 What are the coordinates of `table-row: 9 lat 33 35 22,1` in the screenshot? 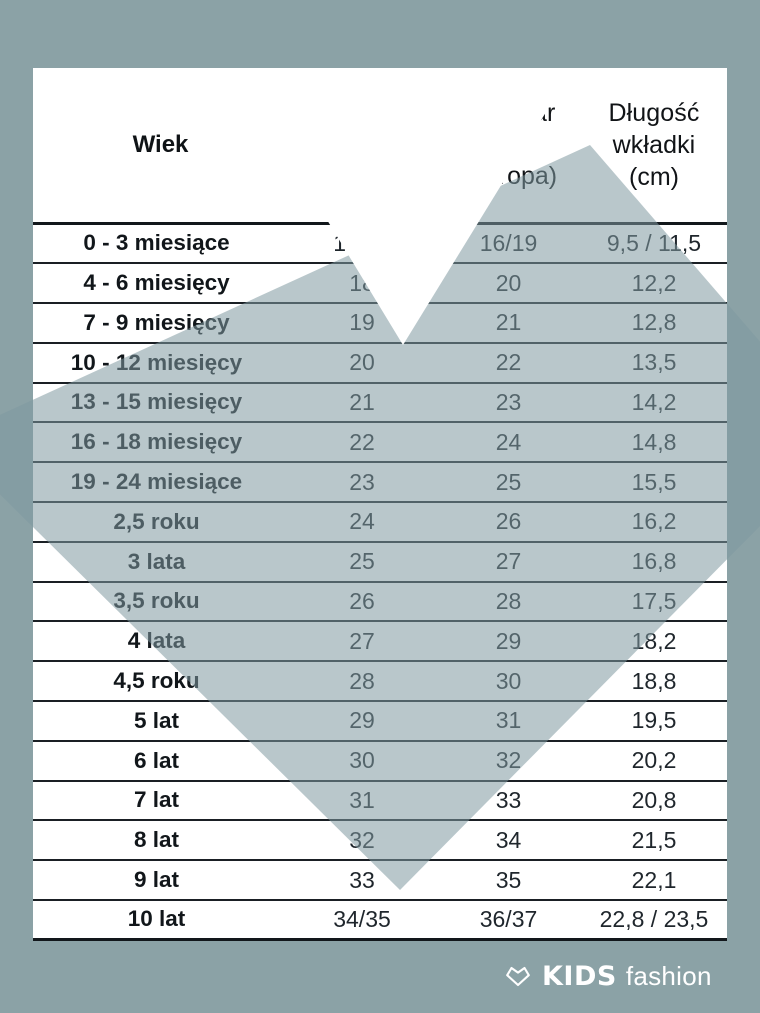 It's located at (380, 880).